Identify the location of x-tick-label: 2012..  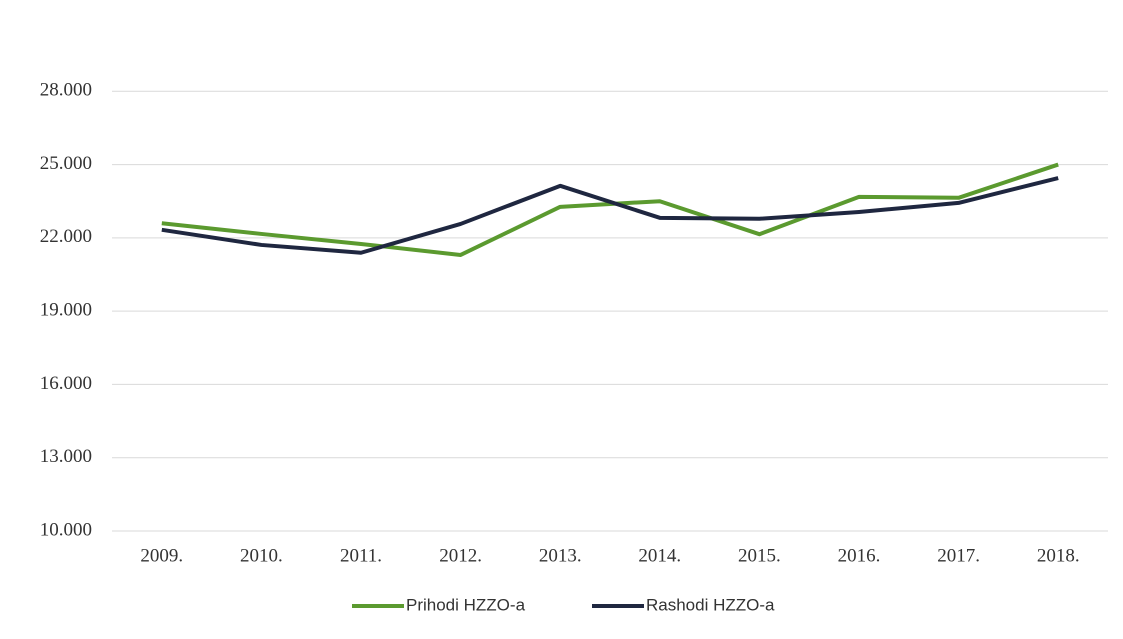
(460, 555).